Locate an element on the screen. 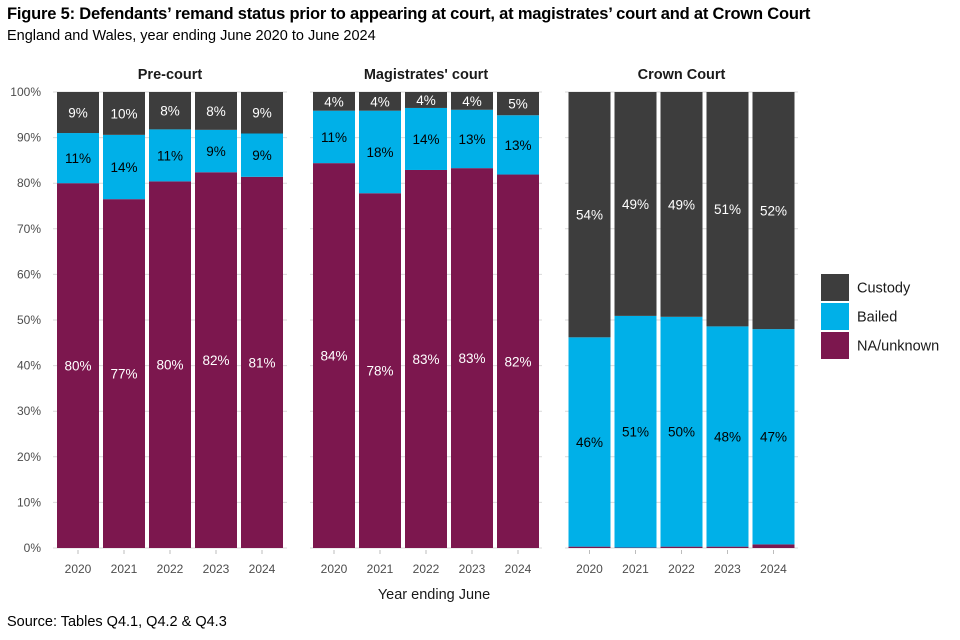  source-note: Source: Tables Q4.1, Q4.2 & Q4.3 is located at coordinates (117, 622).